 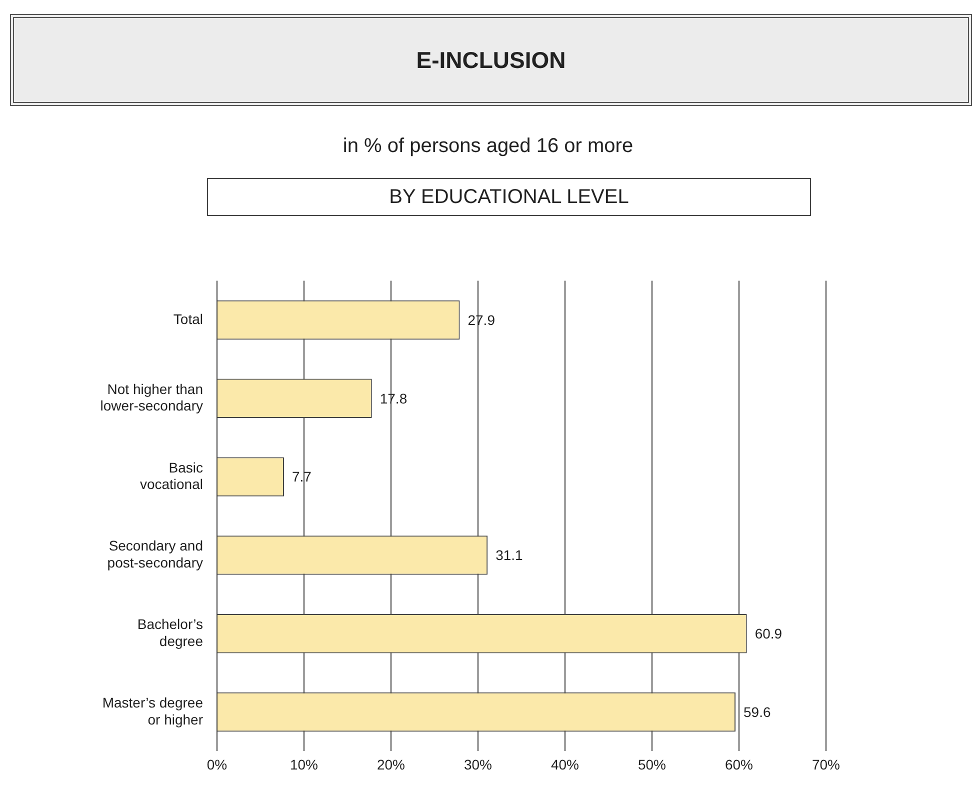 What do you see at coordinates (478, 764) in the screenshot?
I see `x-tick-label: 30%` at bounding box center [478, 764].